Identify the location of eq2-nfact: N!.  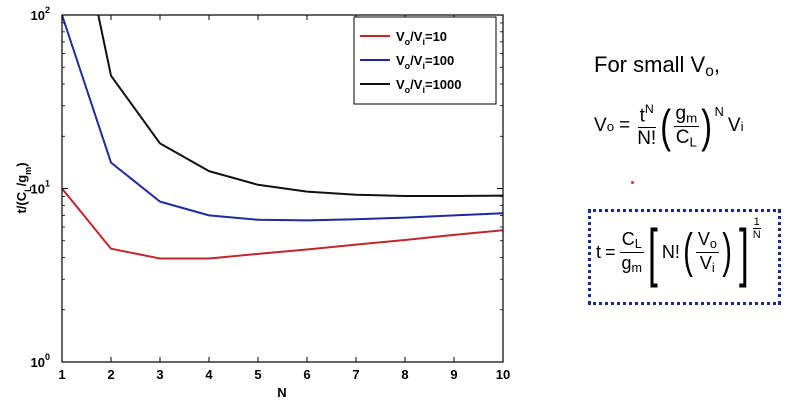
(670, 251).